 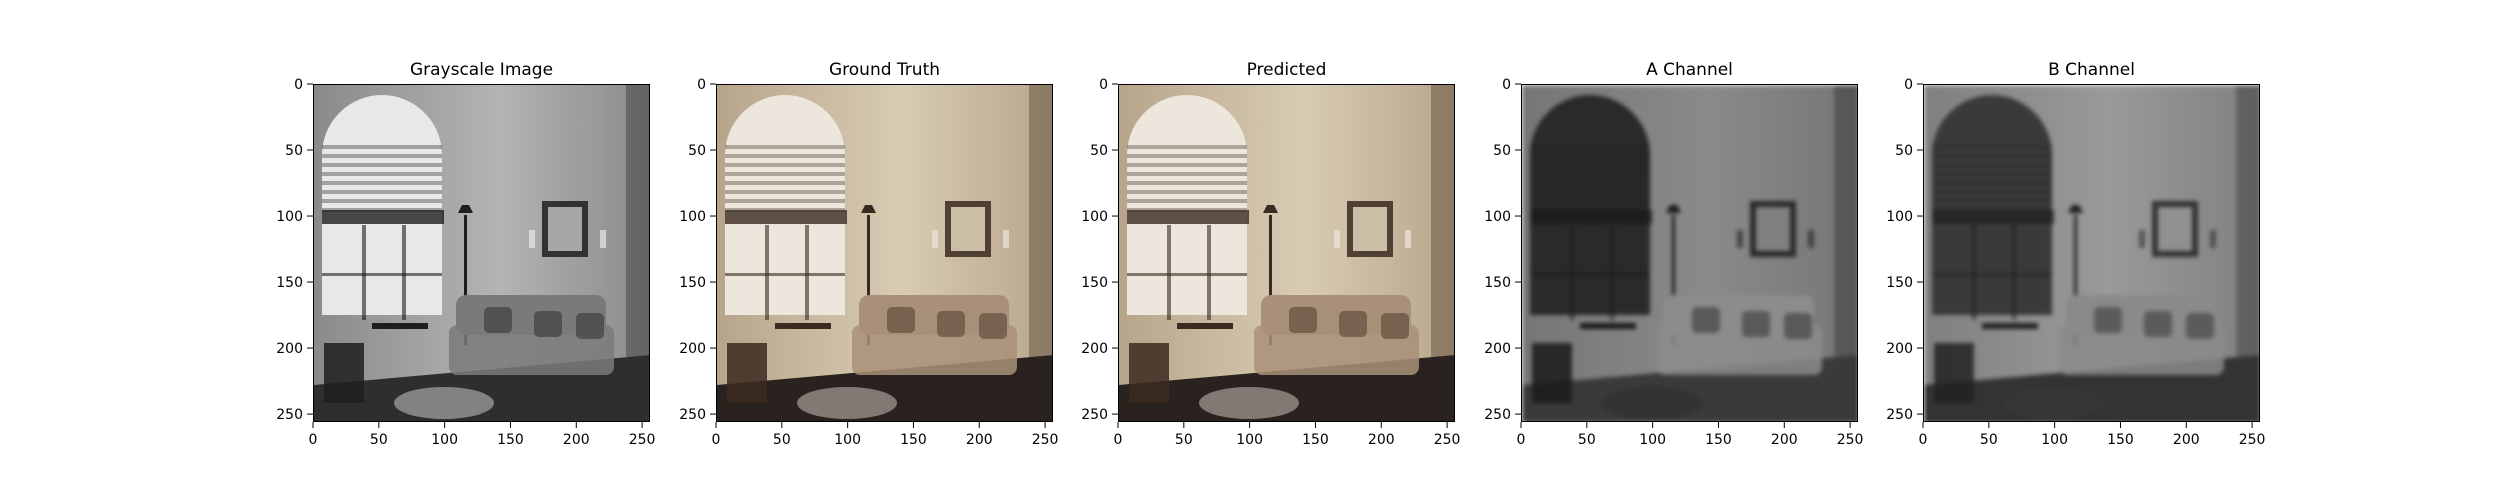 I want to click on image-panel: B Channel 0 50 100 150 200 250 0 50 100 150 200 250, so click(x=2075, y=254).